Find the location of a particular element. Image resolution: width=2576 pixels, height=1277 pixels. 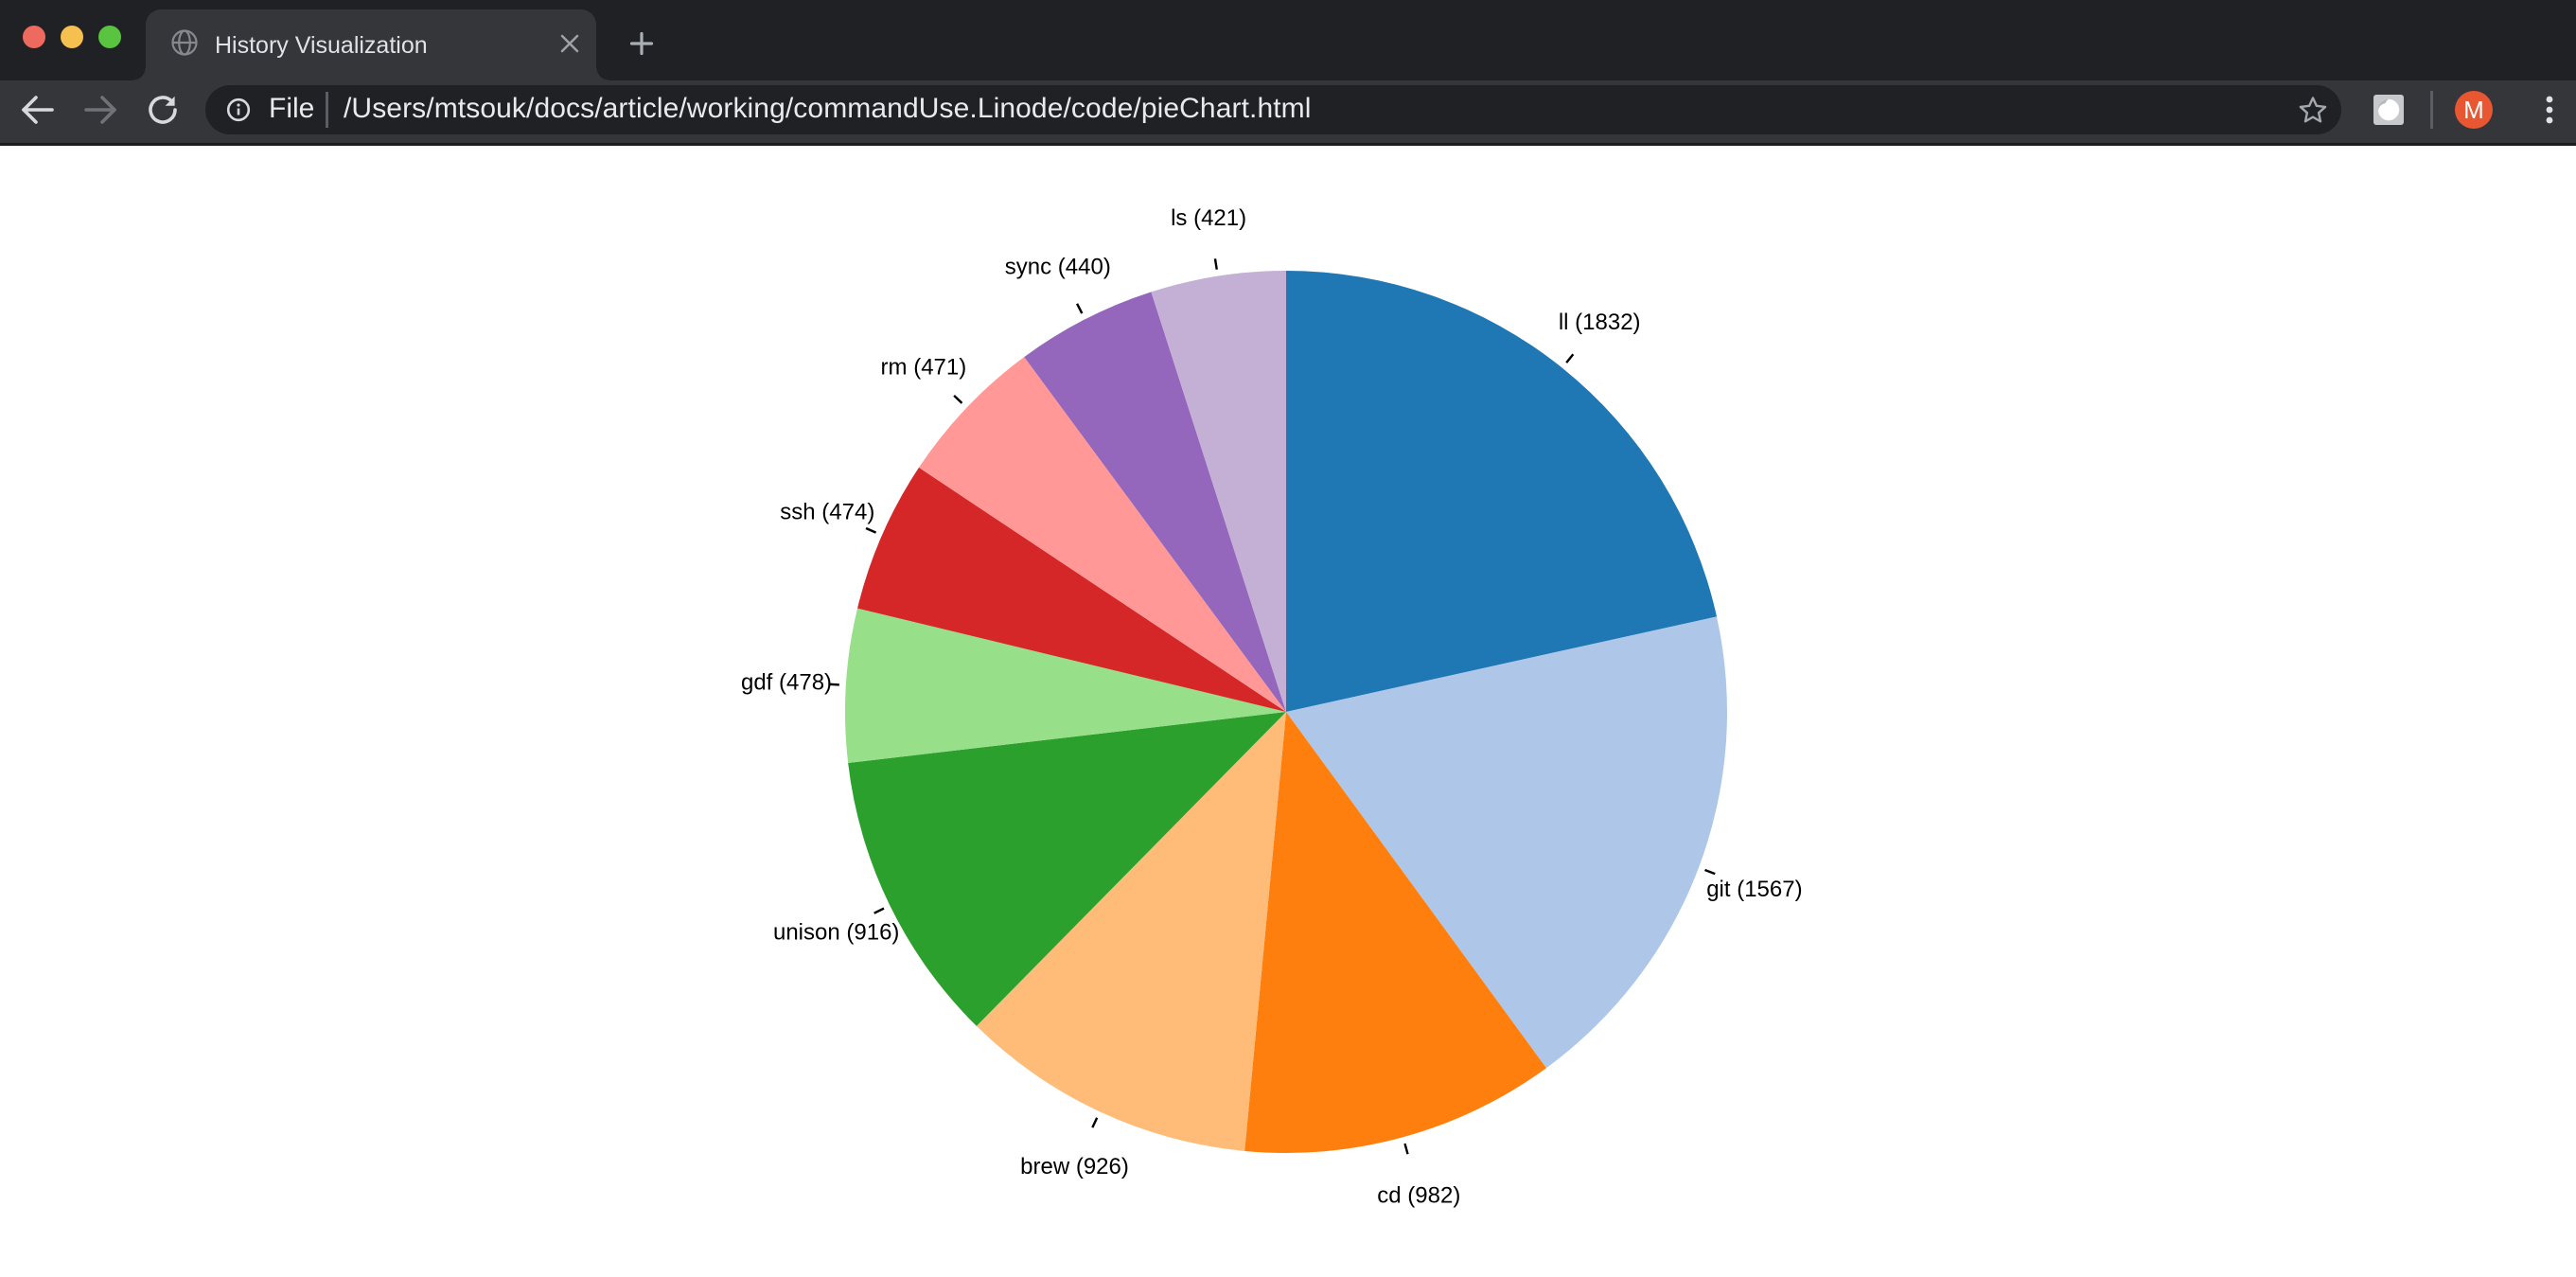

svg-text: brew (926) is located at coordinates (1074, 1166).